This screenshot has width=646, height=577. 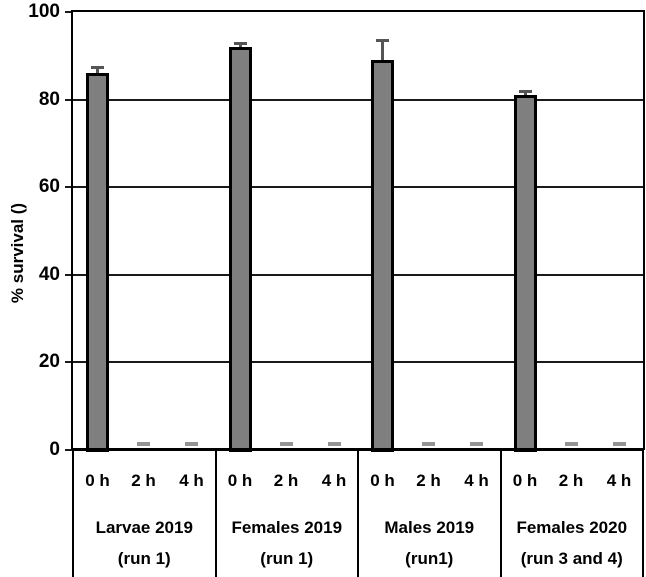 I want to click on x-axis-line, so click(x=358, y=449).